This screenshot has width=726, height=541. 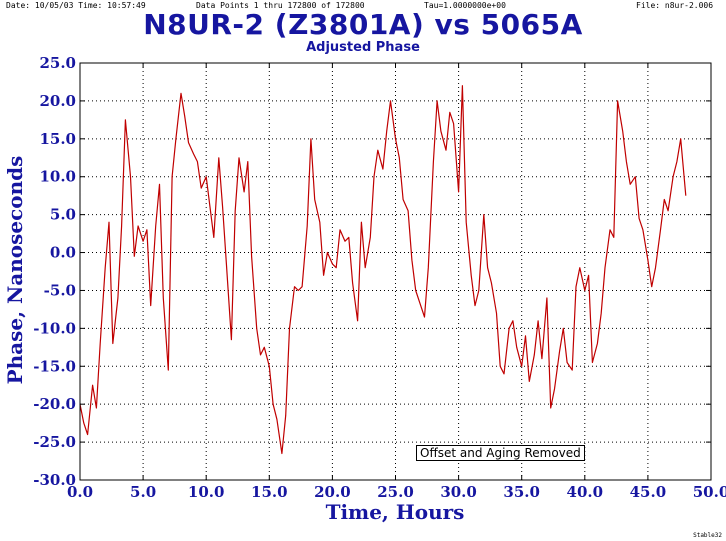 What do you see at coordinates (332, 492) in the screenshot?
I see `x-tick-label: 20.0` at bounding box center [332, 492].